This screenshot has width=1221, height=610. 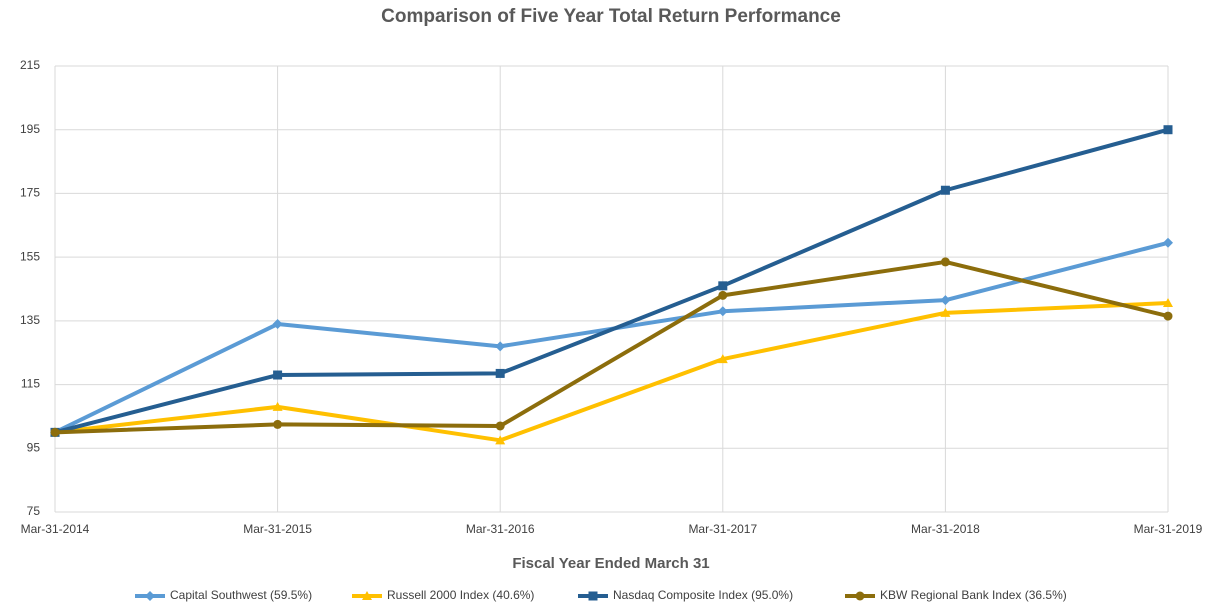 I want to click on x-tick-label: Mar-31-2015, so click(x=277, y=529).